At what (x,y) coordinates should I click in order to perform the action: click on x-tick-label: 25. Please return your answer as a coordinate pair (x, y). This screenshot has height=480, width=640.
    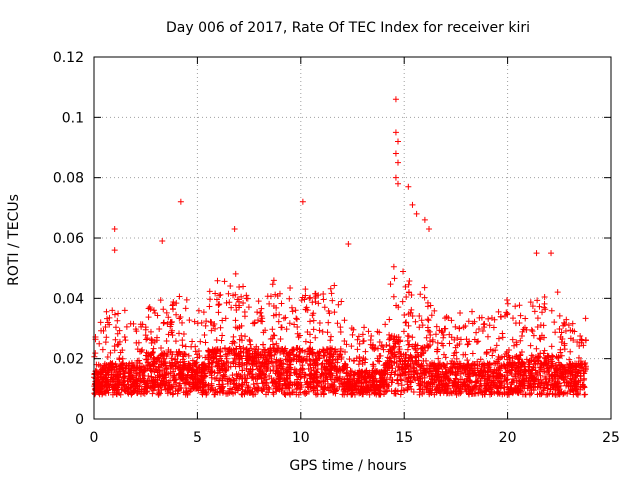
    Looking at the image, I should click on (611, 438).